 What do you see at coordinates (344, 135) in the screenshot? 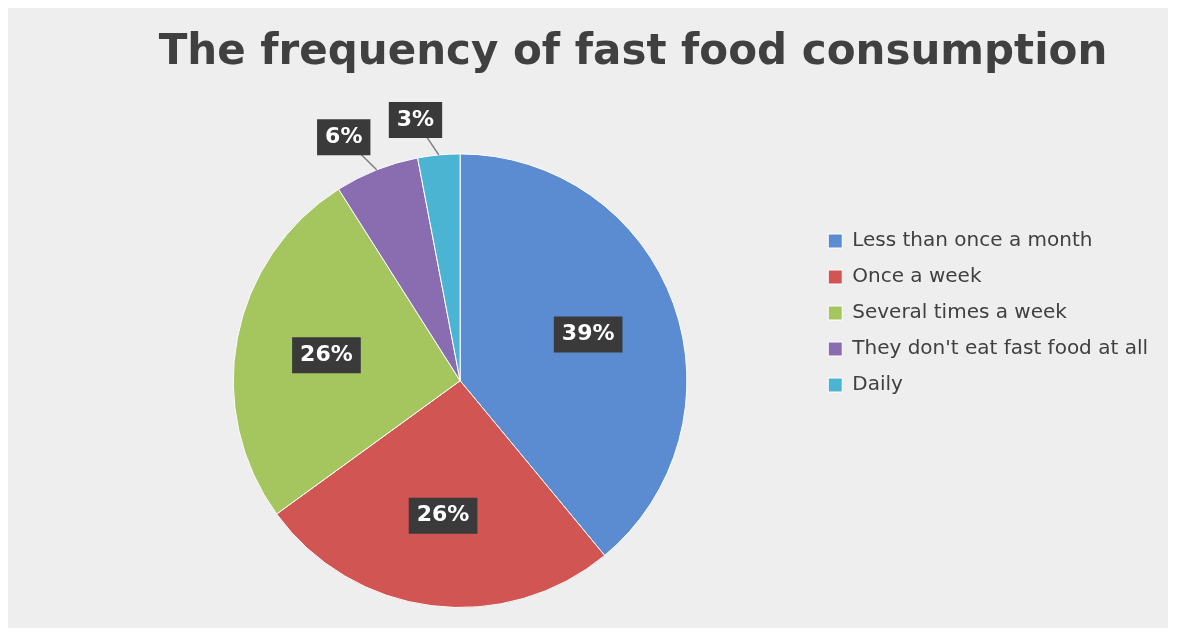
I see `data-label: 6%` at bounding box center [344, 135].